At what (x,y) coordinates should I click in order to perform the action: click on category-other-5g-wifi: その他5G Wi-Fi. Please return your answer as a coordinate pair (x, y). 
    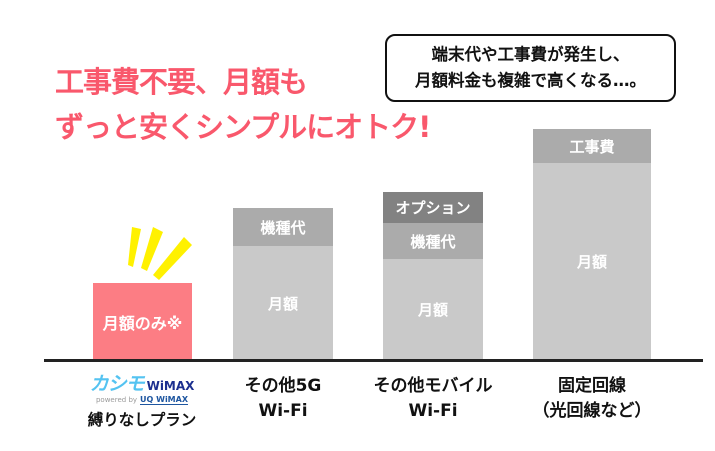
    Looking at the image, I should click on (283, 399).